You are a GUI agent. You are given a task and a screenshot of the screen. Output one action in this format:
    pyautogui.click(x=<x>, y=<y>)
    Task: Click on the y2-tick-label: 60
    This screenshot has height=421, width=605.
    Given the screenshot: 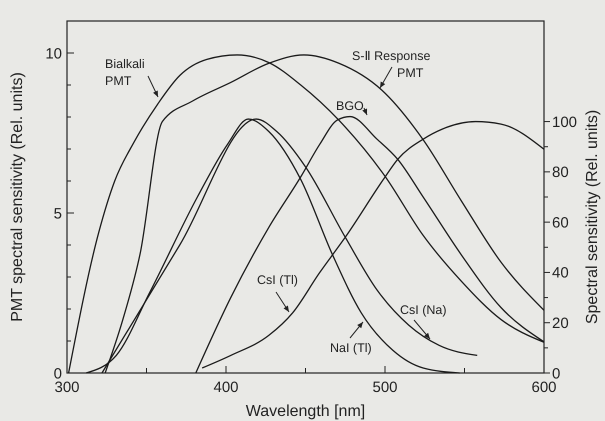 What is the action you would take?
    pyautogui.click(x=560, y=223)
    